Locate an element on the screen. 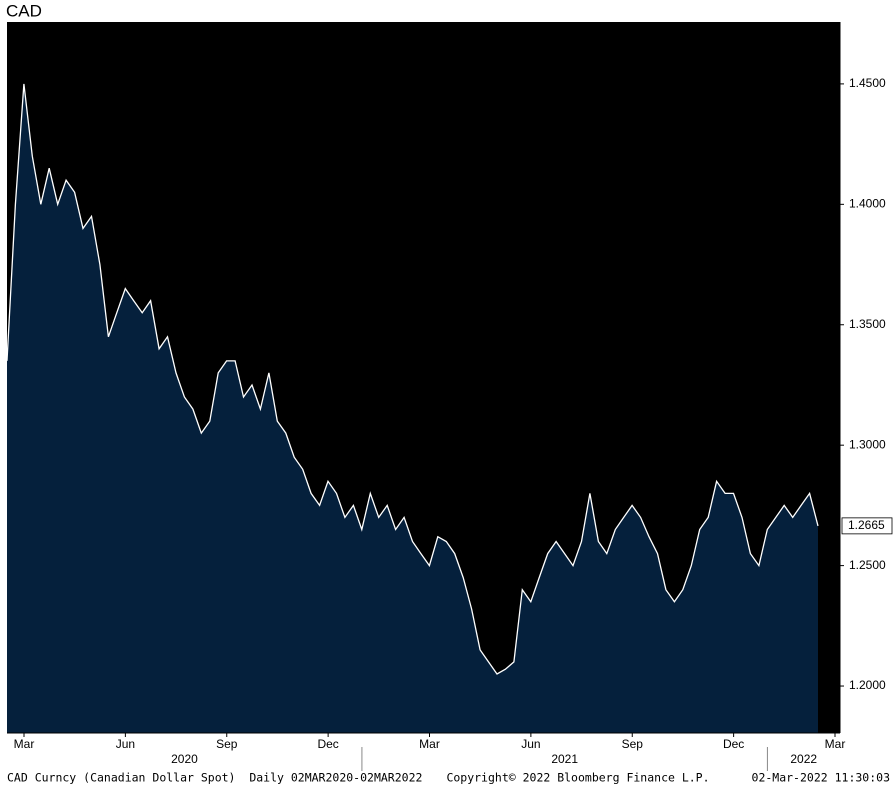 The height and width of the screenshot is (793, 894). last-value-label: 1.2665 is located at coordinates (866, 525).